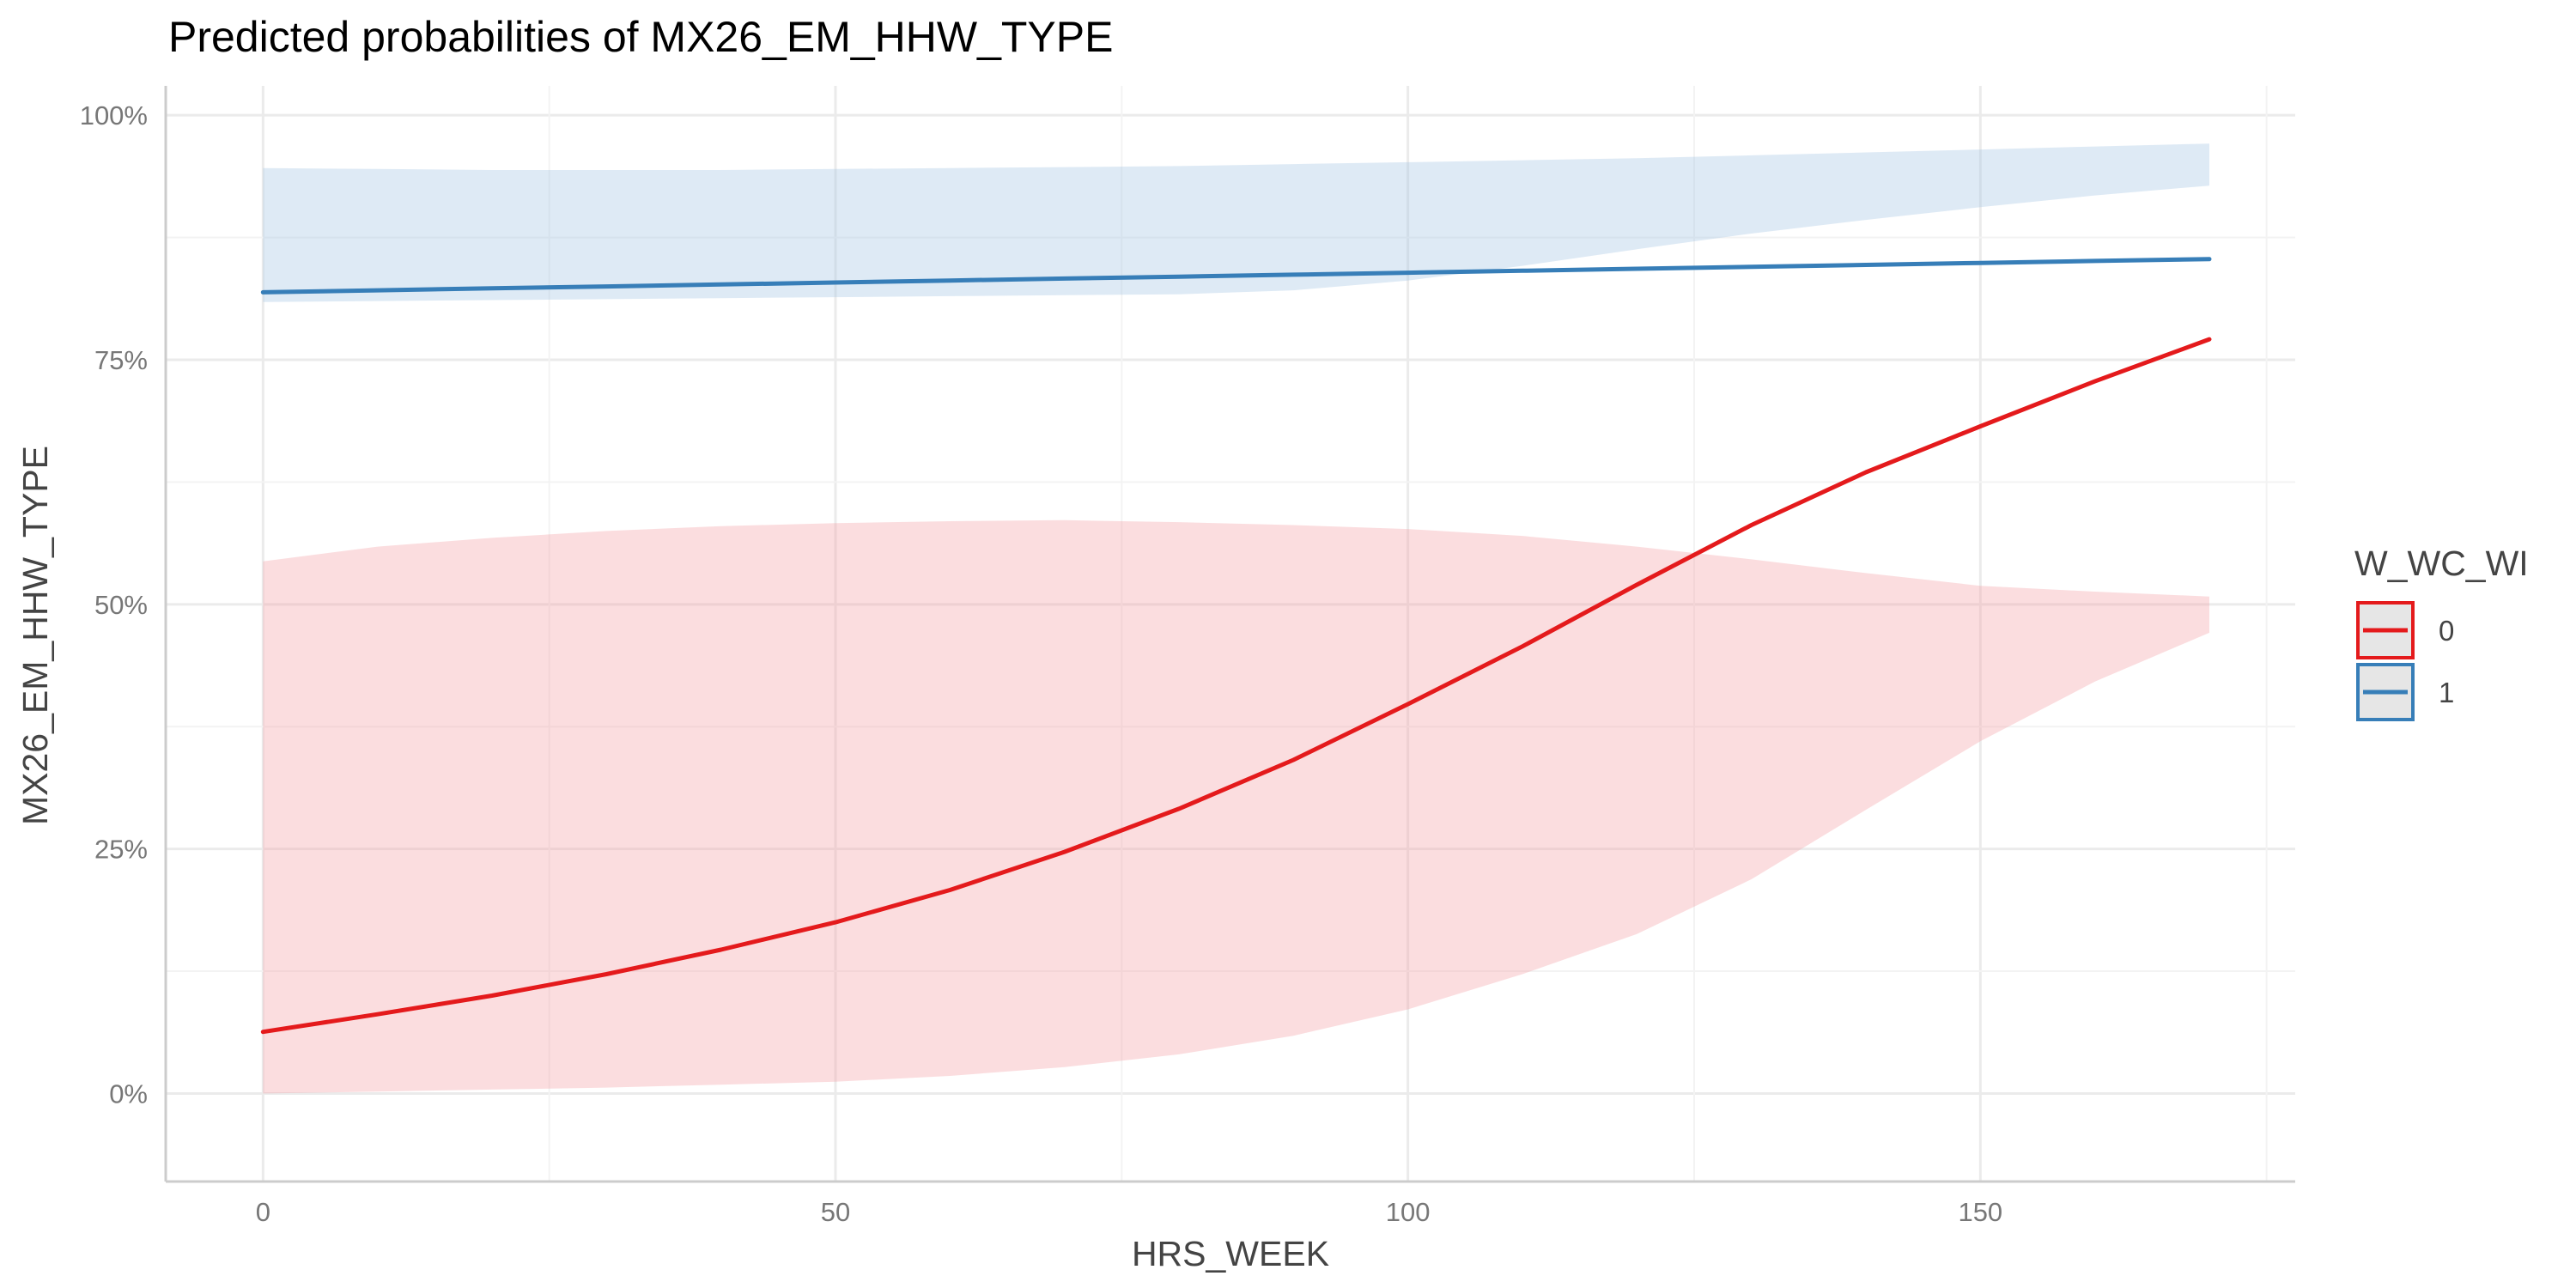  Describe the element at coordinates (2441, 563) in the screenshot. I see `legend-title: W_WC_WI` at that location.